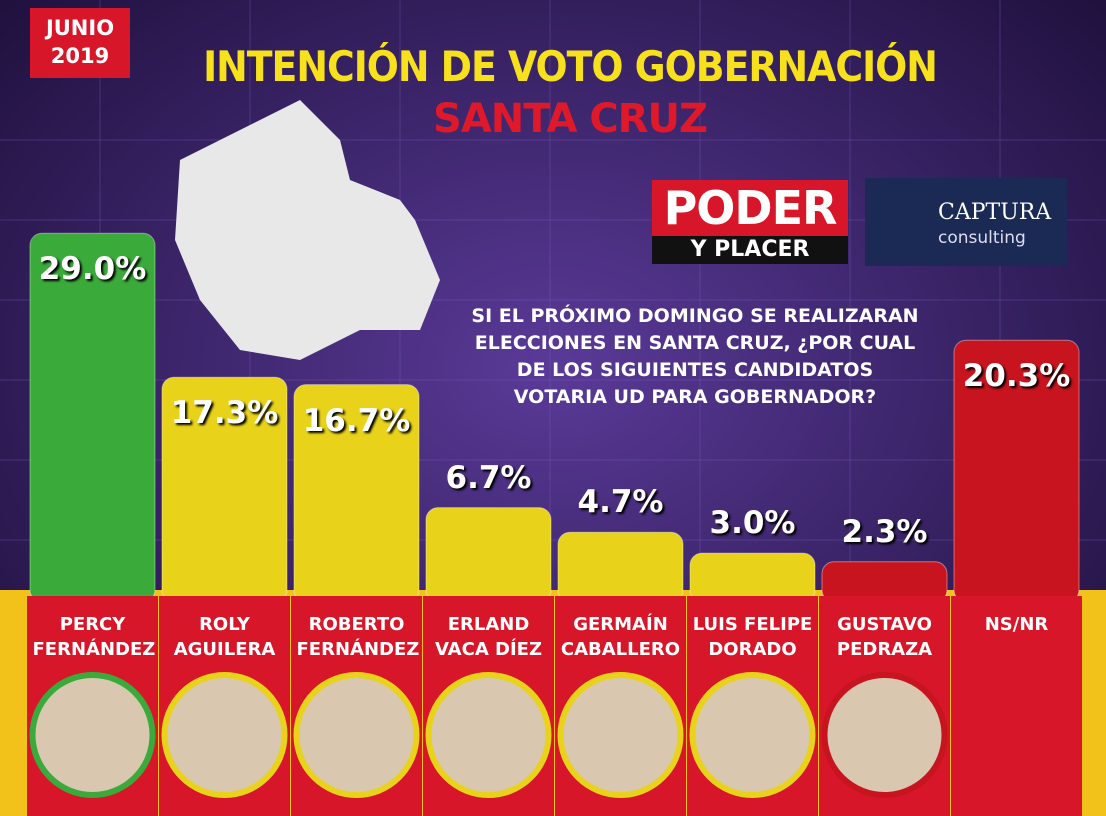  Describe the element at coordinates (1016, 376) in the screenshot. I see `value-label: 20.3%` at that location.